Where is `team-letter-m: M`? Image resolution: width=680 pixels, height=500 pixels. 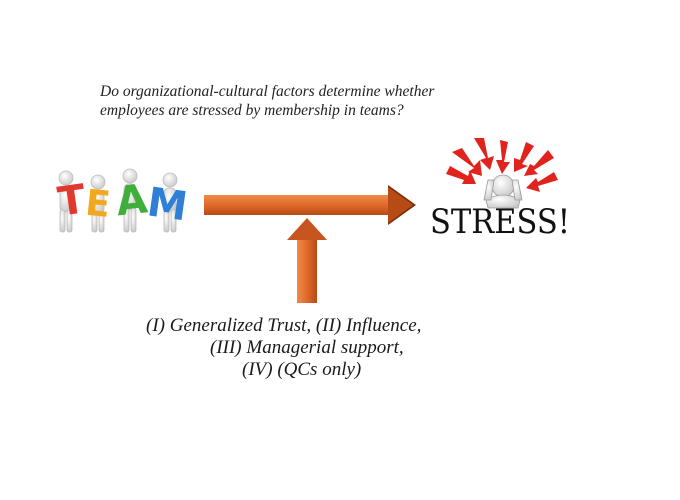 team-letter-m: M is located at coordinates (167, 204).